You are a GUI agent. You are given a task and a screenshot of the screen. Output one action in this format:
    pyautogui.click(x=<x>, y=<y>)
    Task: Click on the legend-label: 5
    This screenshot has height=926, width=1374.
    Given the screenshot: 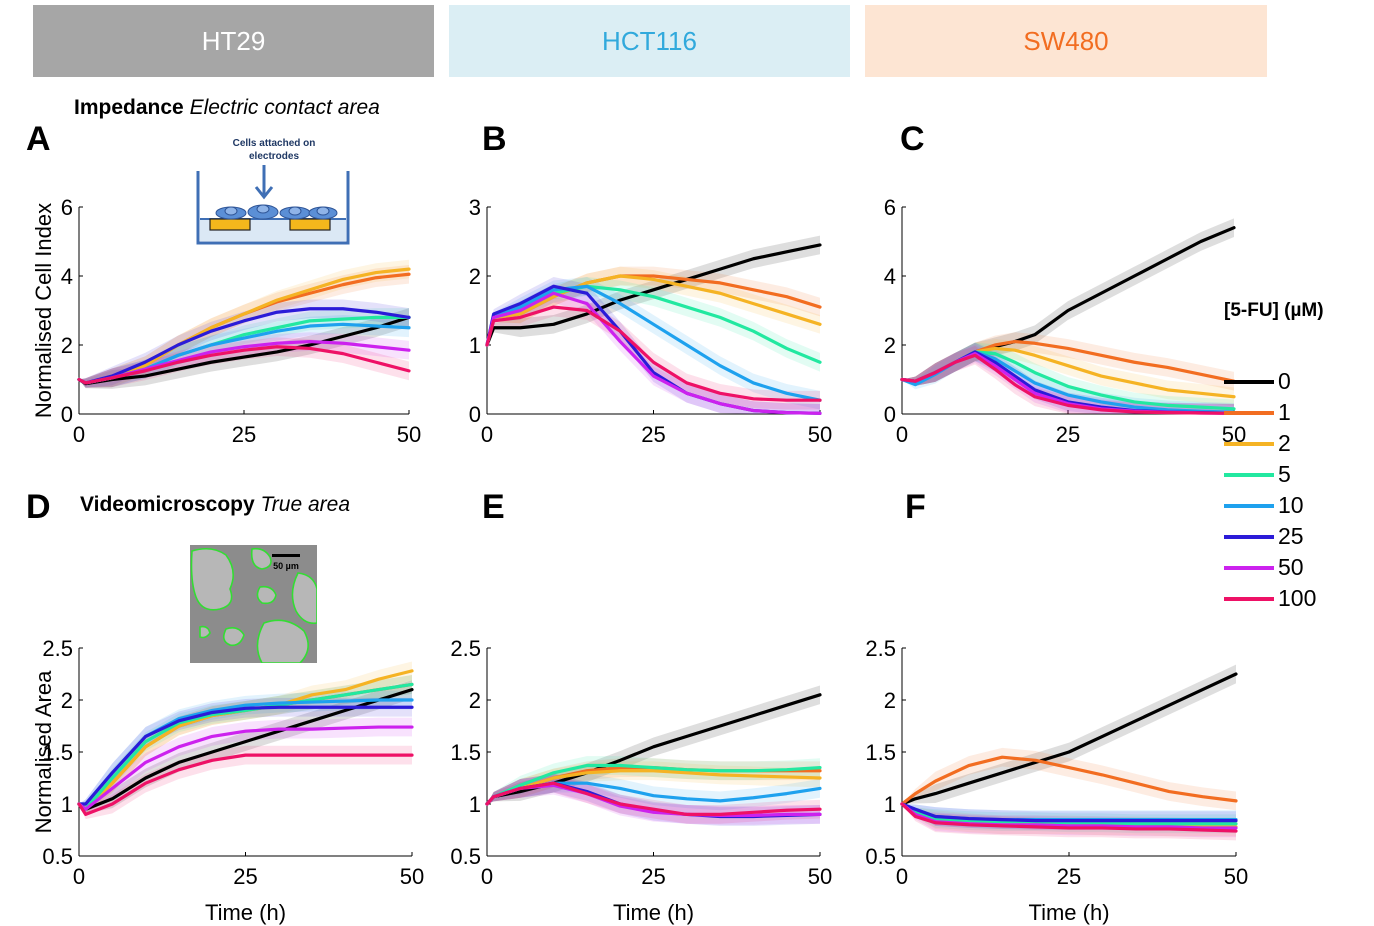 What is the action you would take?
    pyautogui.click(x=1284, y=474)
    